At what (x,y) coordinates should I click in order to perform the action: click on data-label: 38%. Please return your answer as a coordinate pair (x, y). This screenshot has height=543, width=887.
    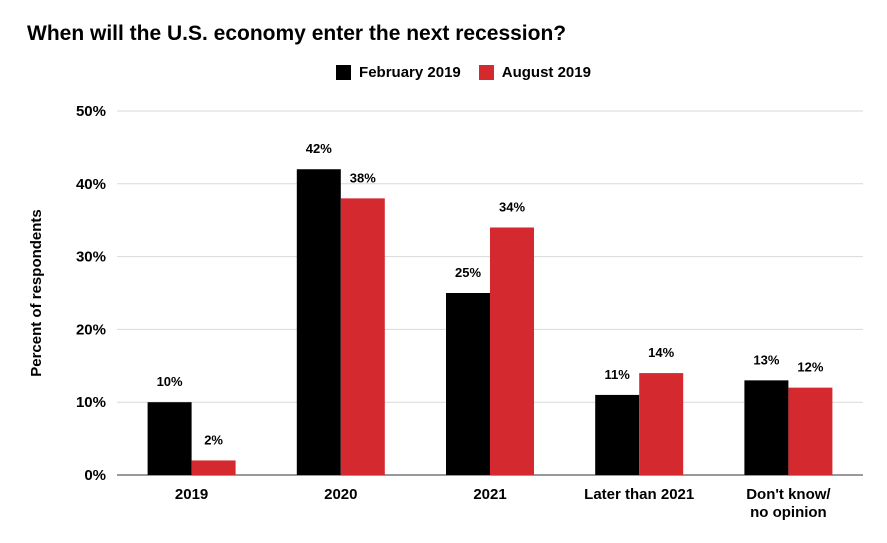
    Looking at the image, I should click on (363, 177).